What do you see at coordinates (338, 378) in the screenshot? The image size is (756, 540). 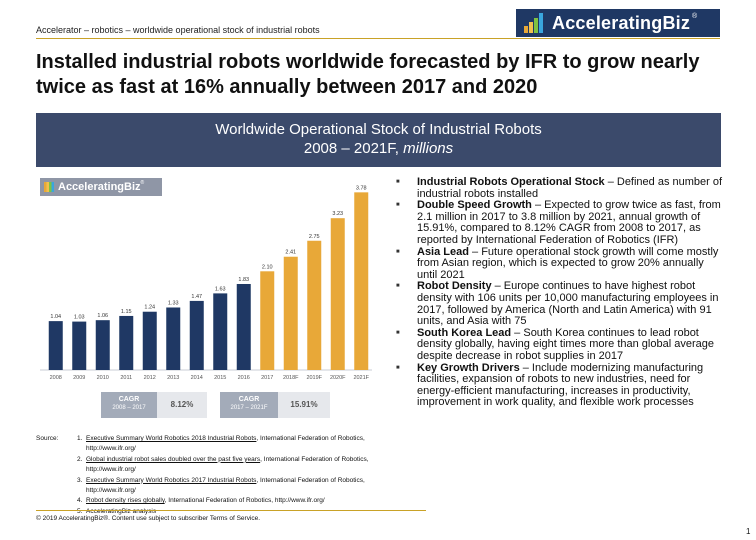 I see `x-tick-label: 2020F` at bounding box center [338, 378].